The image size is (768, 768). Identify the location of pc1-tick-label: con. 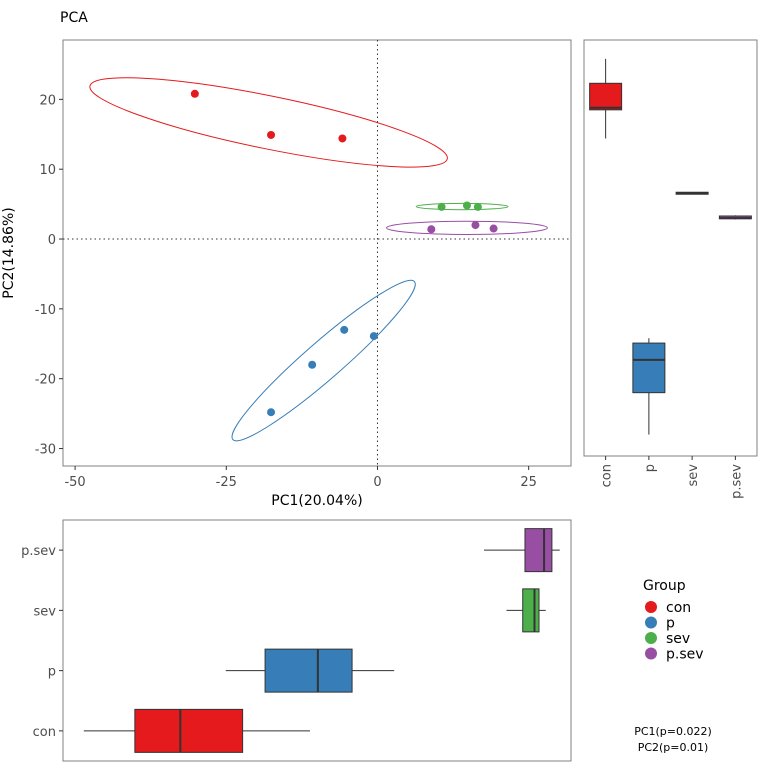
(44, 732).